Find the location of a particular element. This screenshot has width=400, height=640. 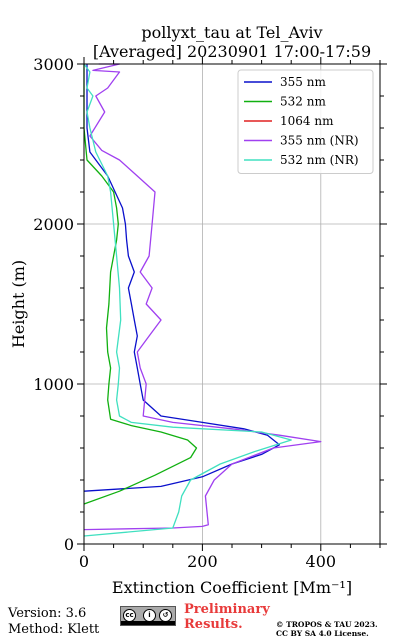

legend-label: 355 nm is located at coordinates (303, 82).